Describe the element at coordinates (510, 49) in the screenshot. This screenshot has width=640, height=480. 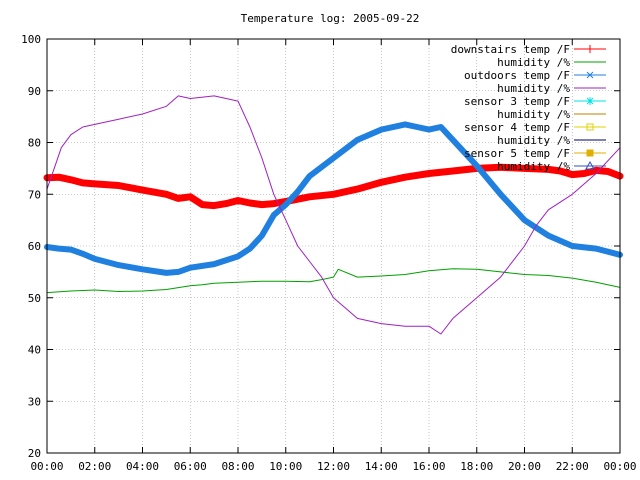
I see `legend-label-1: downstairs temp /F` at that location.